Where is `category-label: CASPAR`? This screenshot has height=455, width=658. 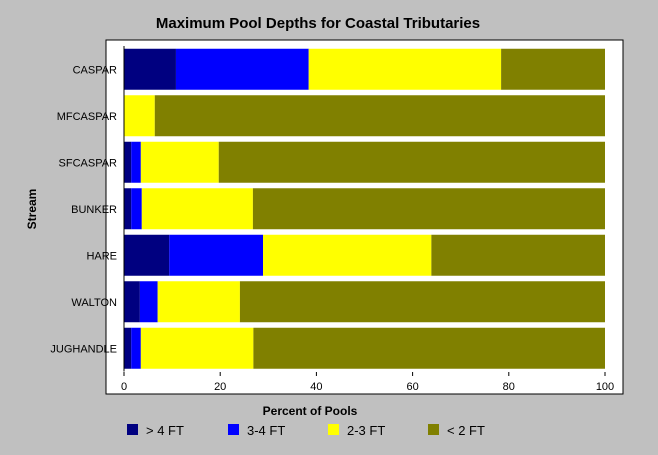
category-label: CASPAR is located at coordinates (95, 70).